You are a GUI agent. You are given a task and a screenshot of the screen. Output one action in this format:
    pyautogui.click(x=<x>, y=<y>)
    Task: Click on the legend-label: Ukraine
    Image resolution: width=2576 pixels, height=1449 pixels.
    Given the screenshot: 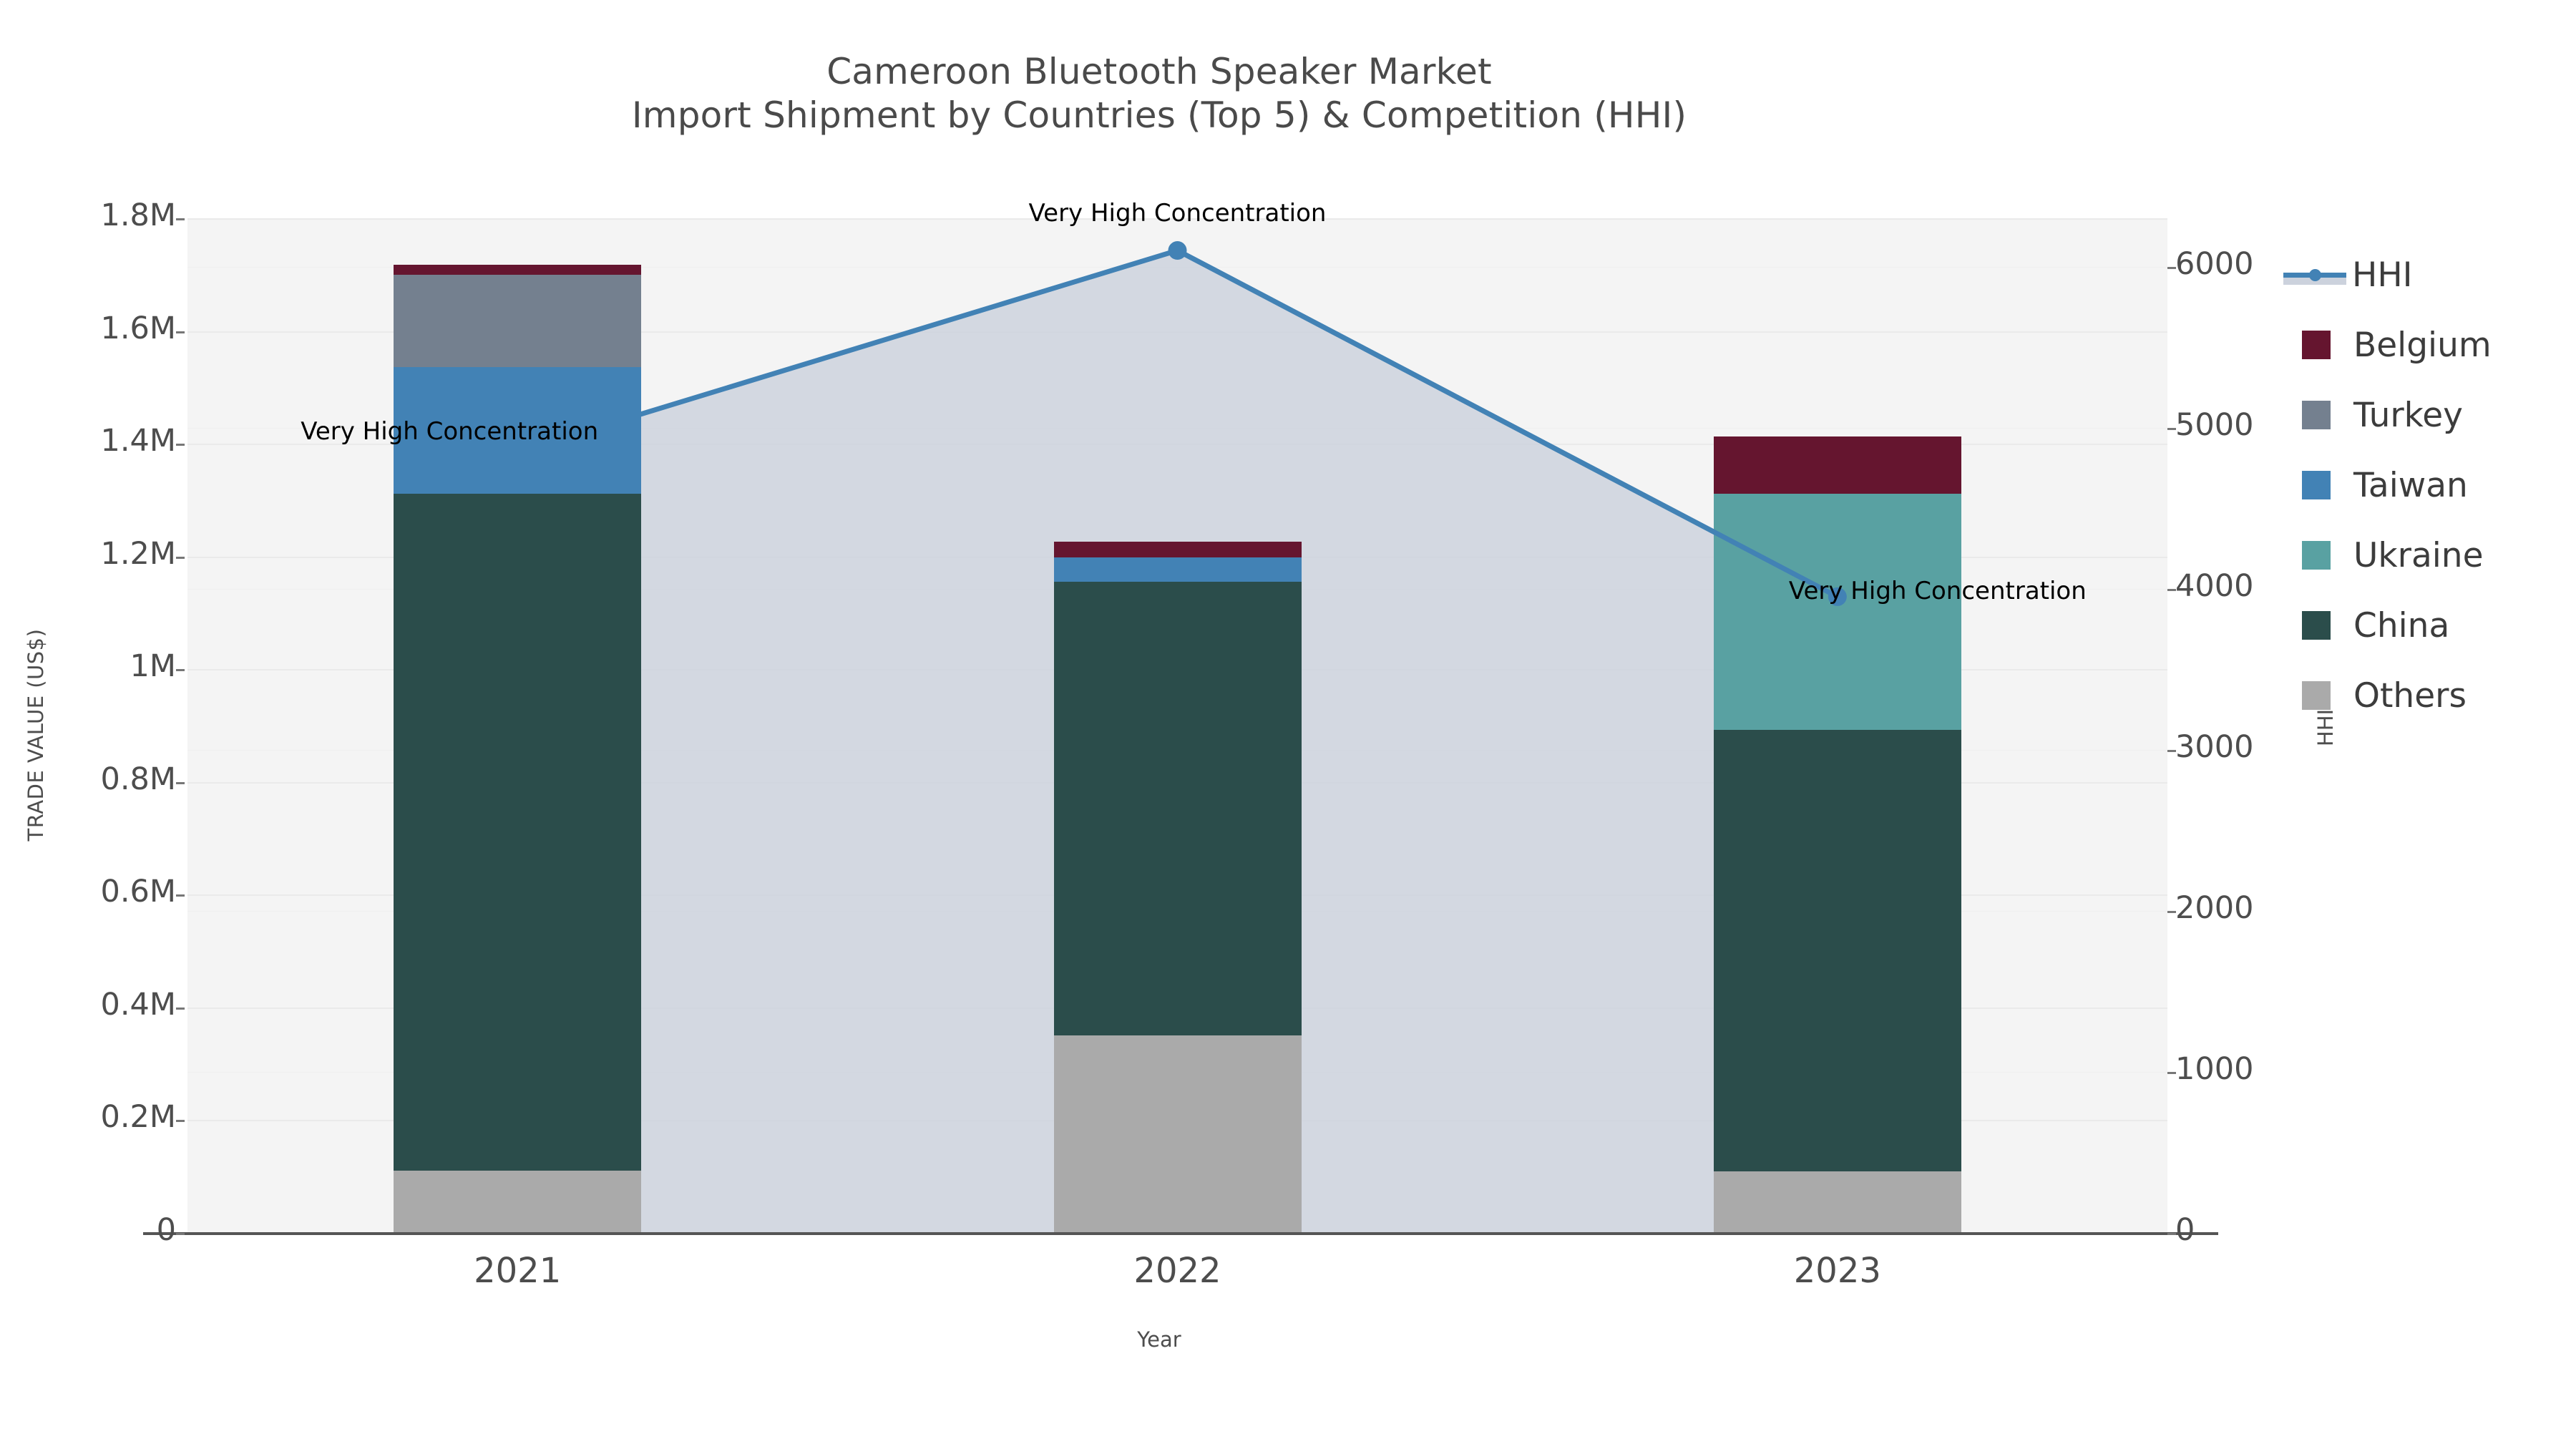 What is the action you would take?
    pyautogui.click(x=2418, y=555)
    